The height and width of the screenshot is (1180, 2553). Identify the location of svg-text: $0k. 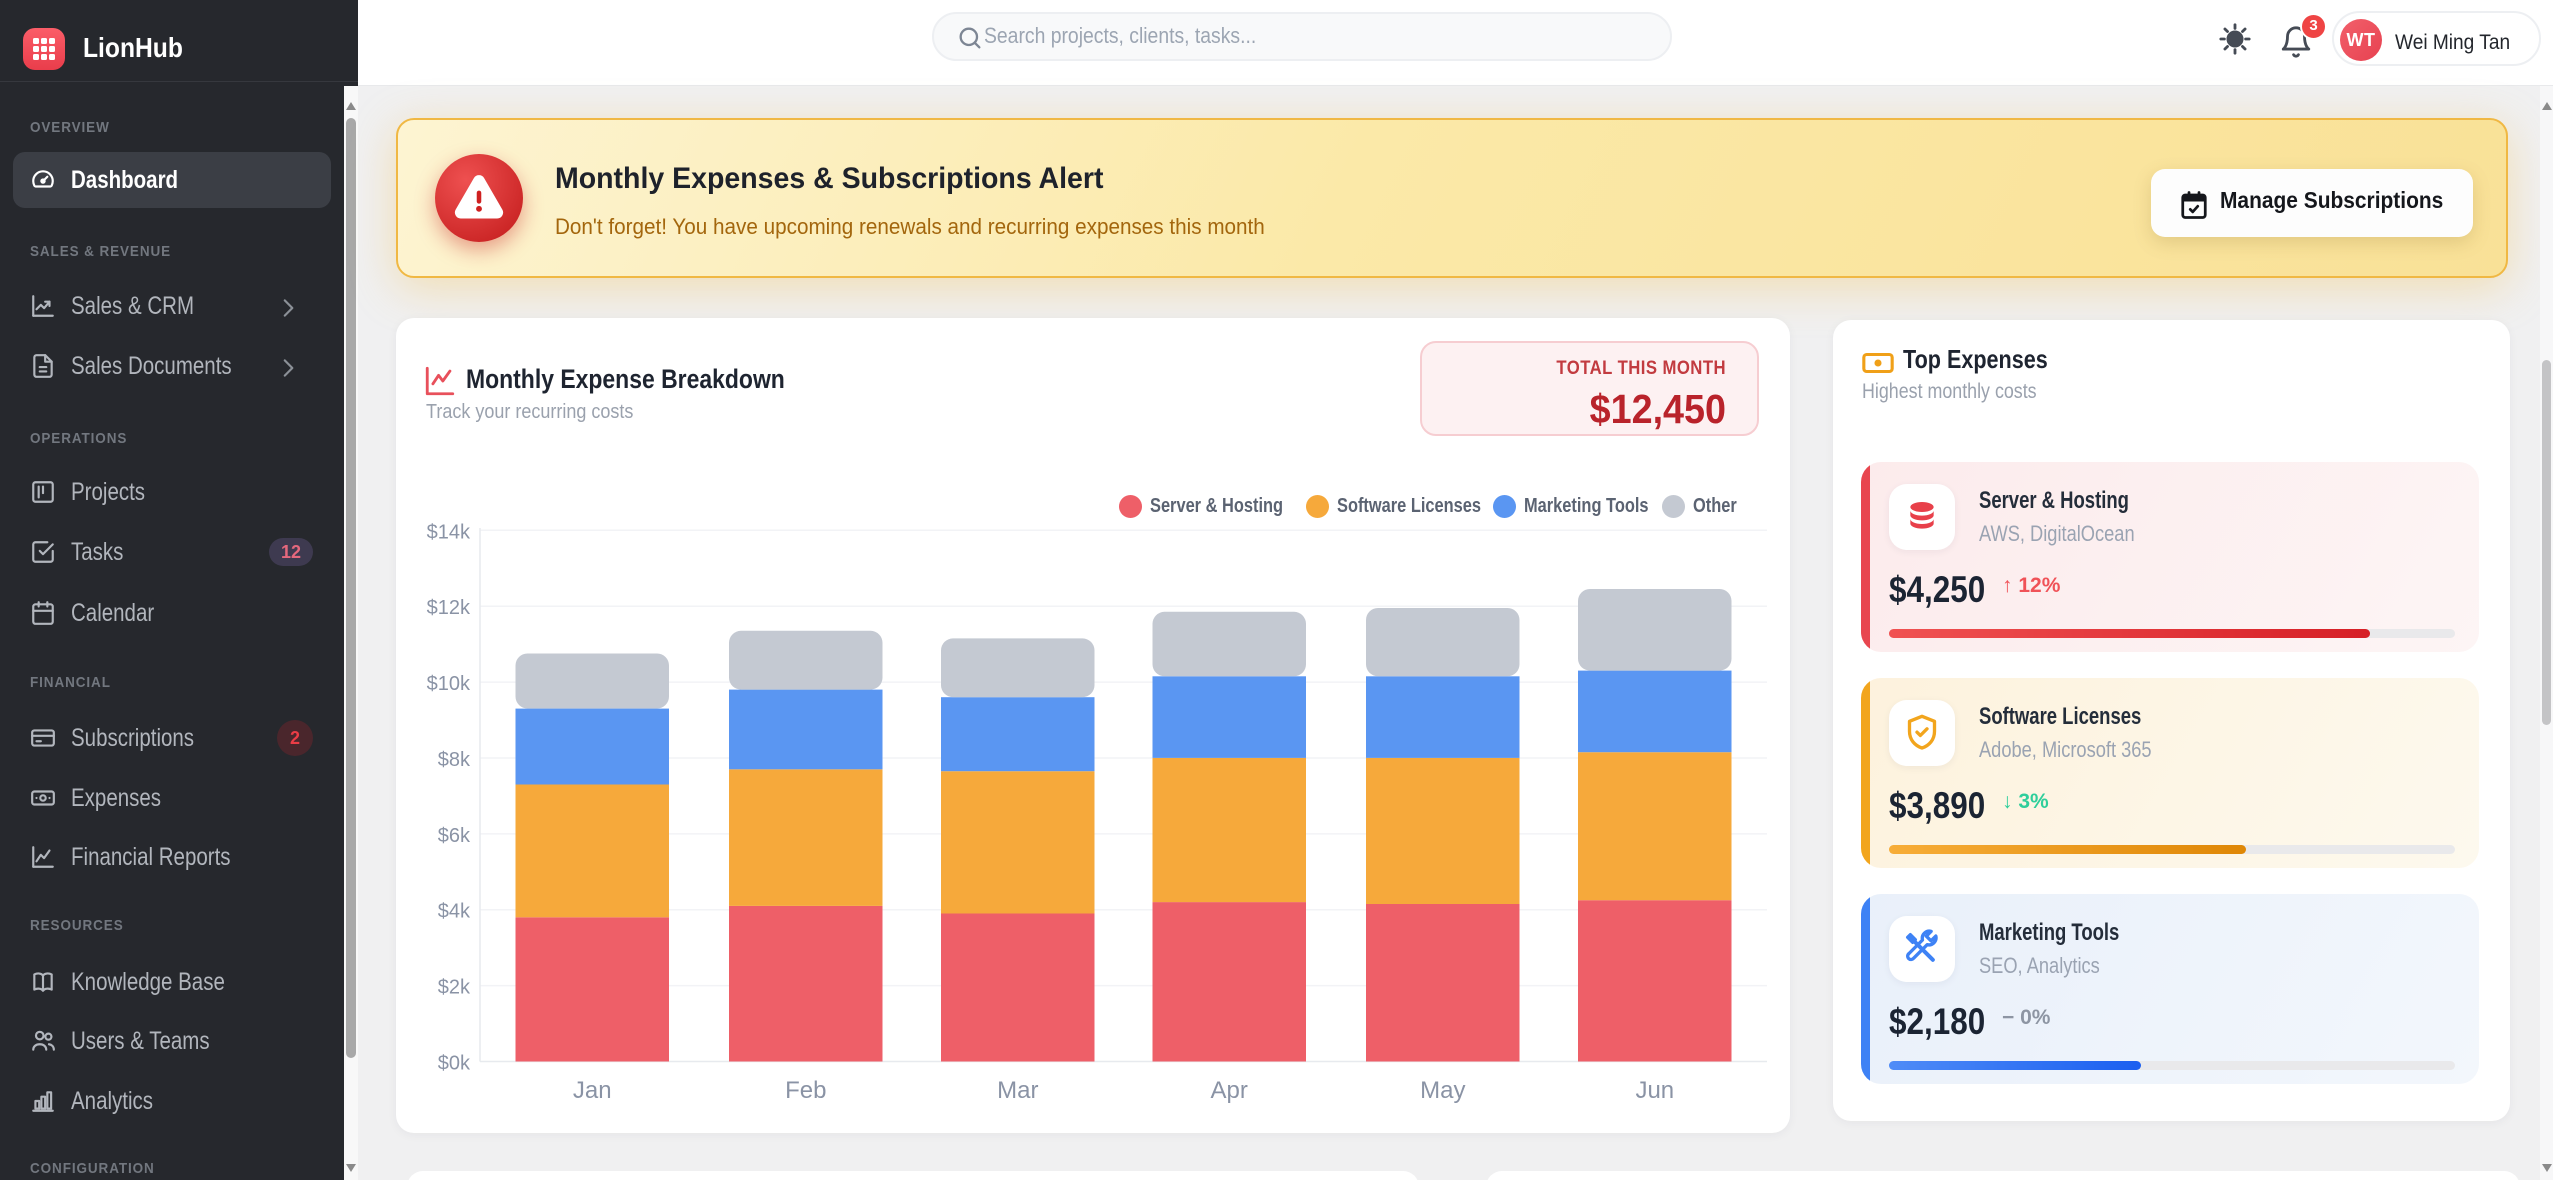
(454, 1064).